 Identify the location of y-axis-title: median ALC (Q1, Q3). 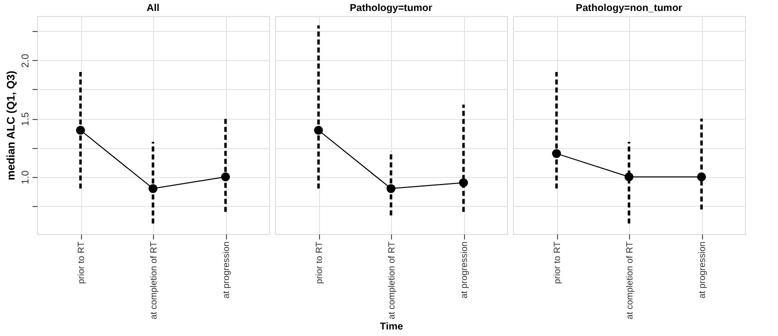
(12, 125).